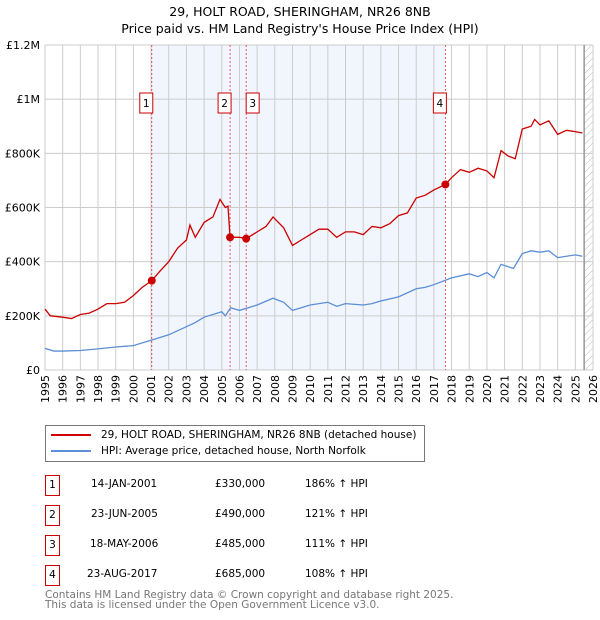  Describe the element at coordinates (257, 389) in the screenshot. I see `x-tick-label: 2007` at that location.